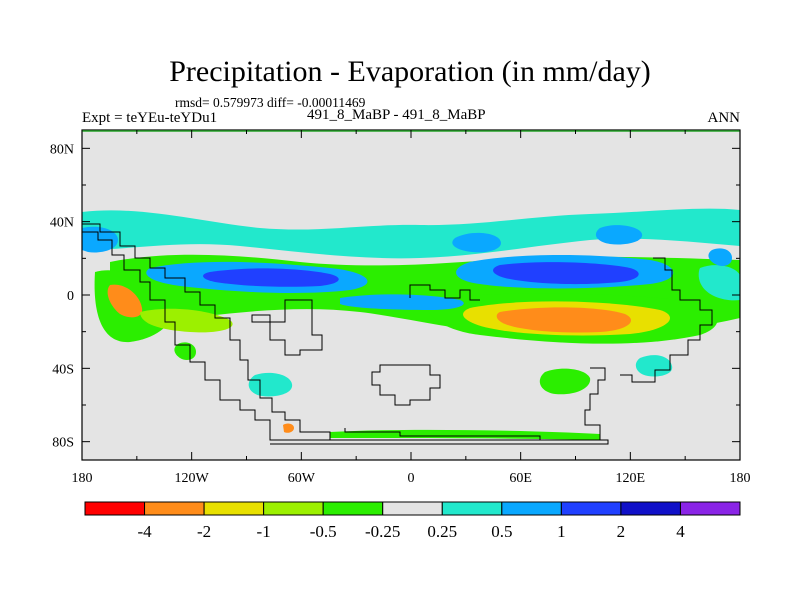 This screenshot has height=600, width=800. What do you see at coordinates (410, 71) in the screenshot?
I see `chart-title: Precipitation - Evaporation (in mm/day)` at bounding box center [410, 71].